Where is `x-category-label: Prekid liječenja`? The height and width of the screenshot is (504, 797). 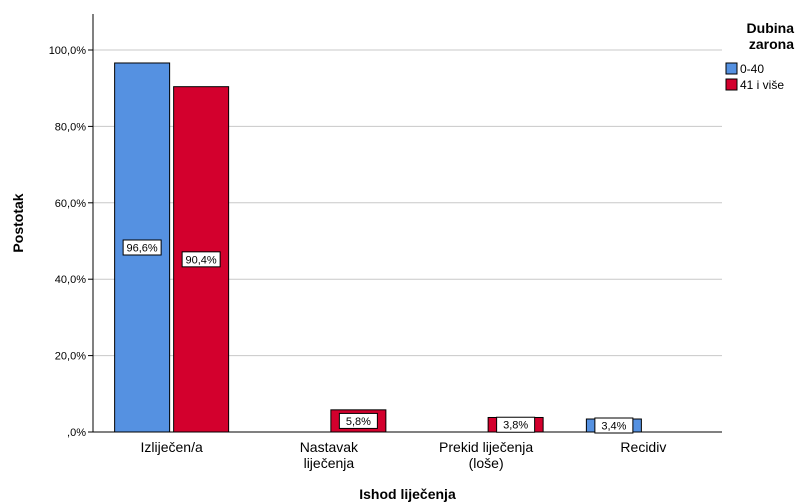
x-category-label: Prekid liječenja is located at coordinates (486, 447).